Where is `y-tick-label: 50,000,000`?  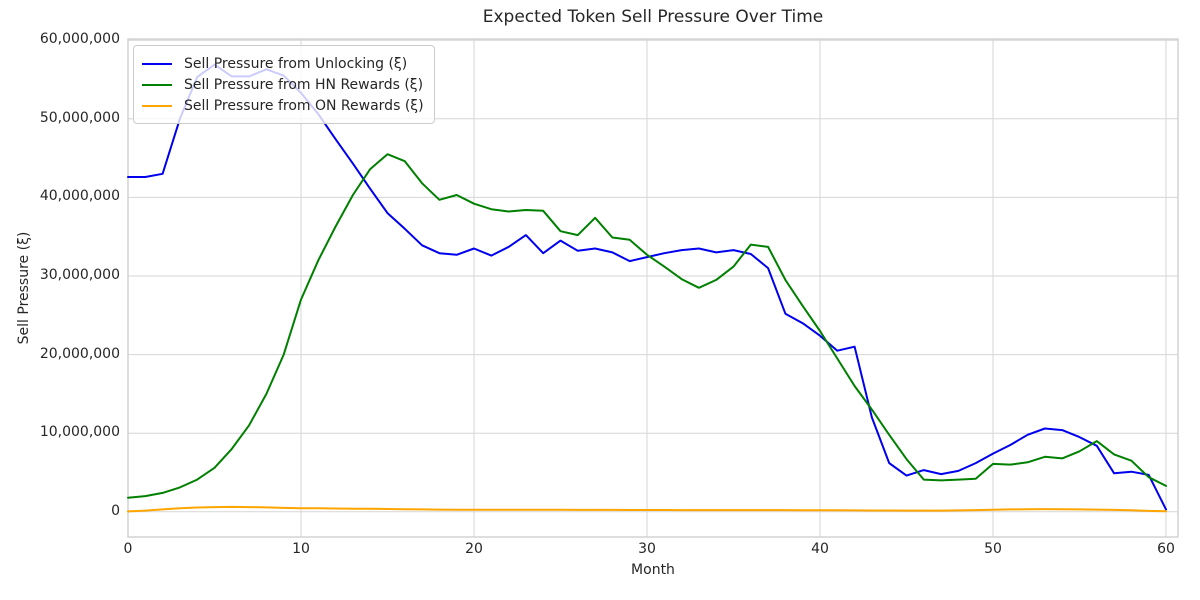 y-tick-label: 50,000,000 is located at coordinates (79, 117).